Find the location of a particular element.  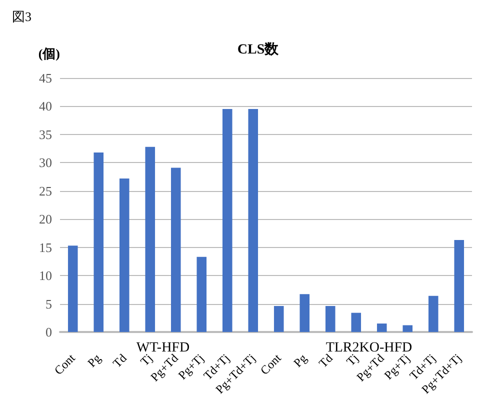

y-tick-label: 20 is located at coordinates (45, 219).